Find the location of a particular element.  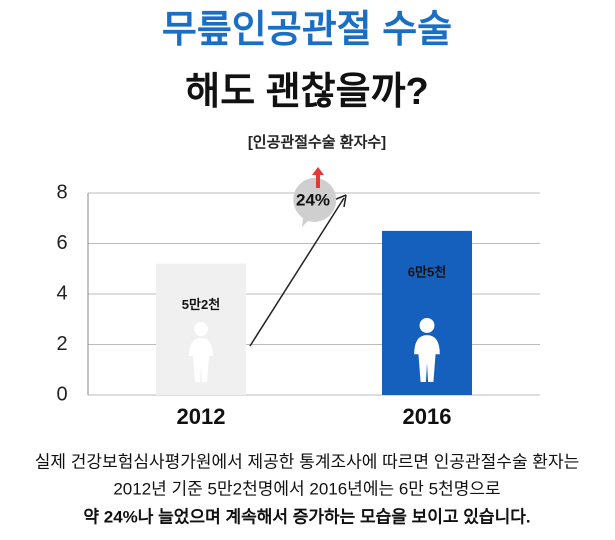

value-label: 5만2천 is located at coordinates (201, 304).